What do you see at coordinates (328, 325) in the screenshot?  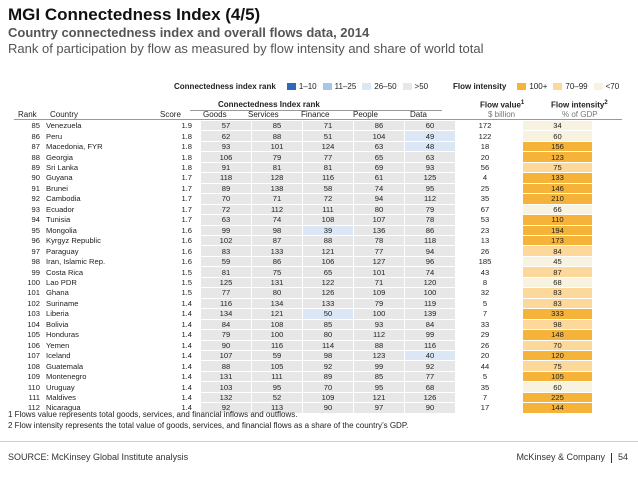 I see `finance-rank-cell: 85` at bounding box center [328, 325].